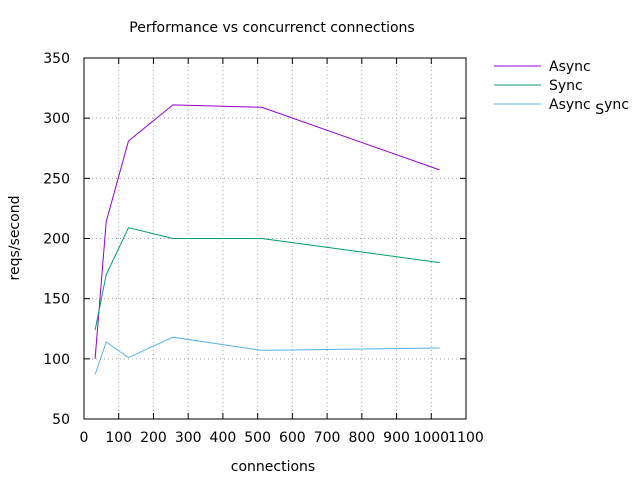 The width and height of the screenshot is (640, 484). What do you see at coordinates (56, 119) in the screenshot?
I see `y-tick-label: 300` at bounding box center [56, 119].